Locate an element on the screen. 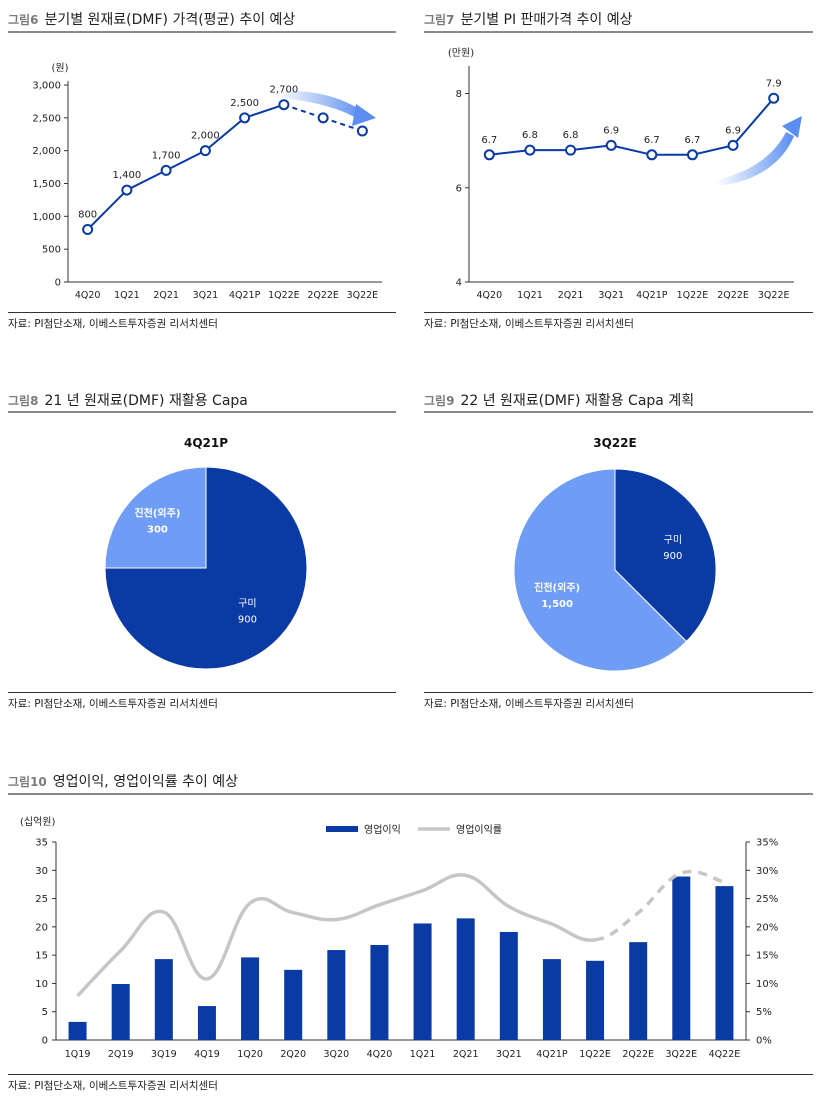 The width and height of the screenshot is (821, 1097). y-tick-label: 1,500 is located at coordinates (46, 184).